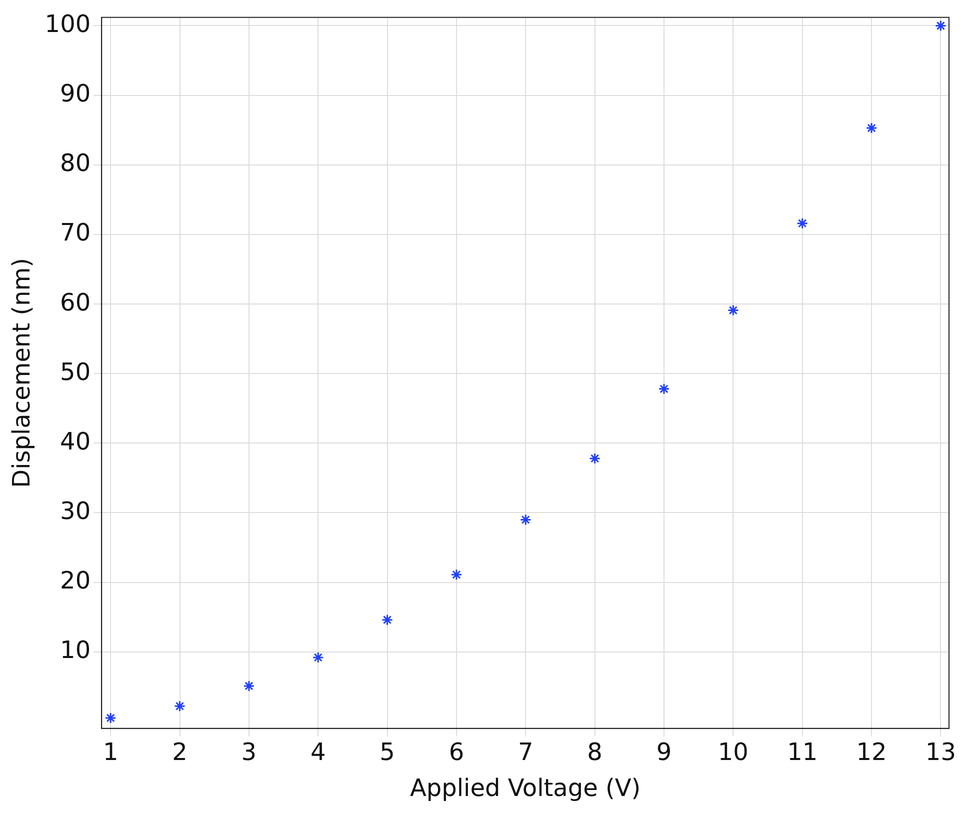  What do you see at coordinates (67, 24) in the screenshot?
I see `y-tick-label: 100` at bounding box center [67, 24].